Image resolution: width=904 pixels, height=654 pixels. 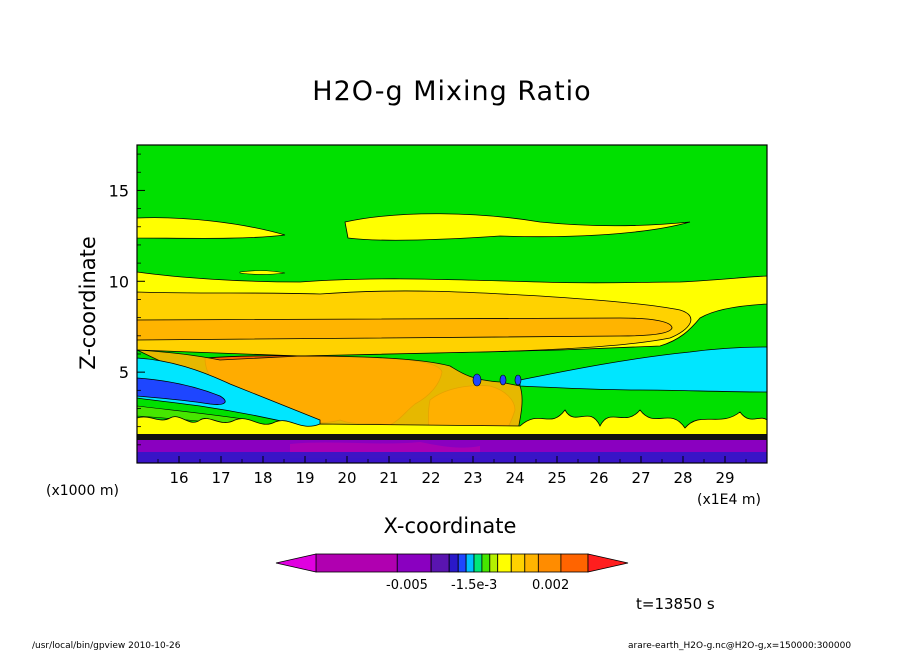 What do you see at coordinates (452, 425) in the screenshot?
I see `band-lower-yellow` at bounding box center [452, 425].